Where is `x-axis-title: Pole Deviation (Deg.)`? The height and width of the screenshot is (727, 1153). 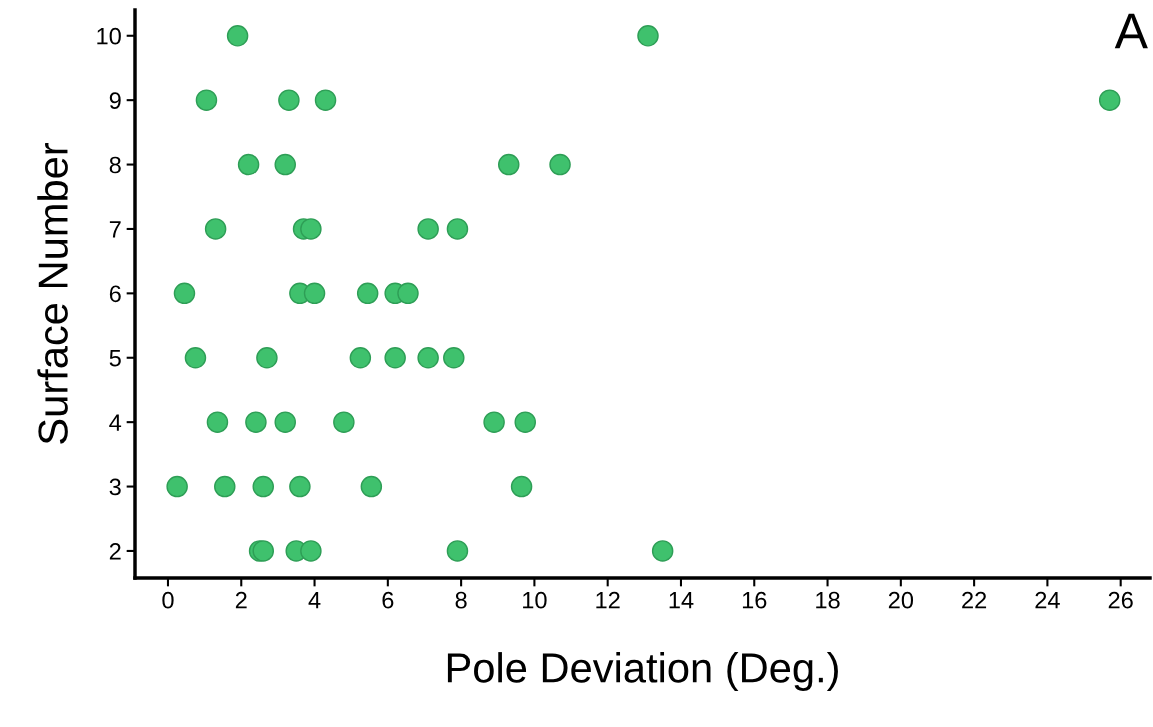 x-axis-title: Pole Deviation (Deg.) is located at coordinates (642, 671).